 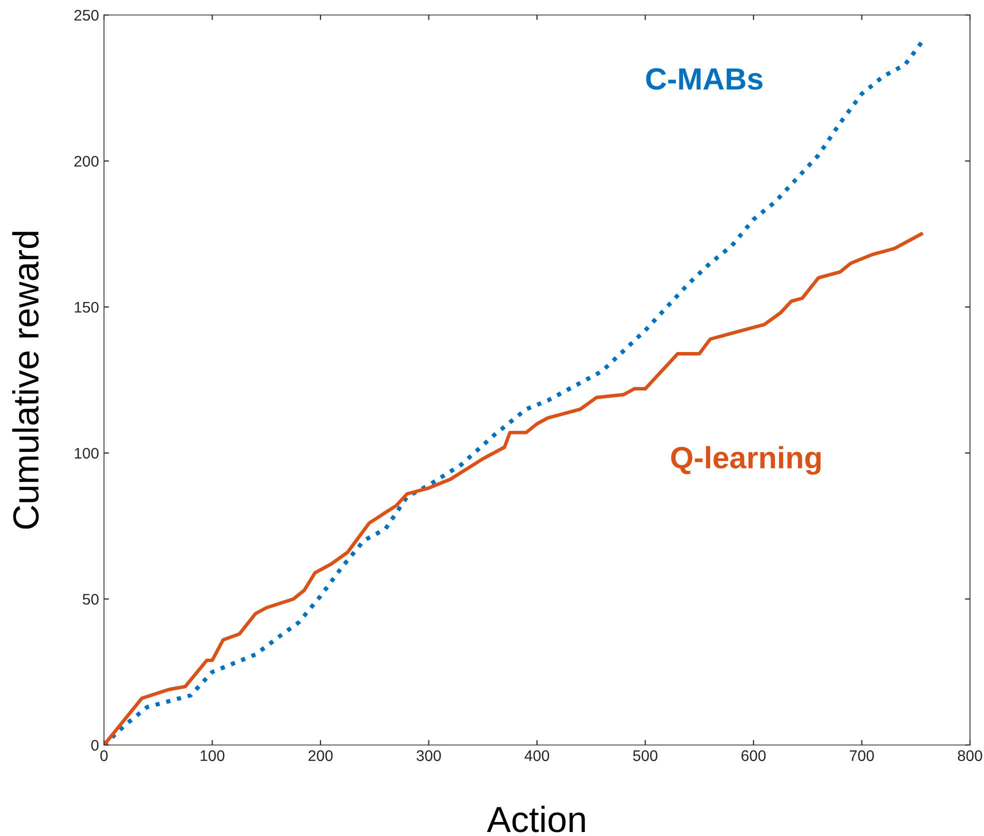 What do you see at coordinates (212, 756) in the screenshot?
I see `x-tick-label: 100` at bounding box center [212, 756].